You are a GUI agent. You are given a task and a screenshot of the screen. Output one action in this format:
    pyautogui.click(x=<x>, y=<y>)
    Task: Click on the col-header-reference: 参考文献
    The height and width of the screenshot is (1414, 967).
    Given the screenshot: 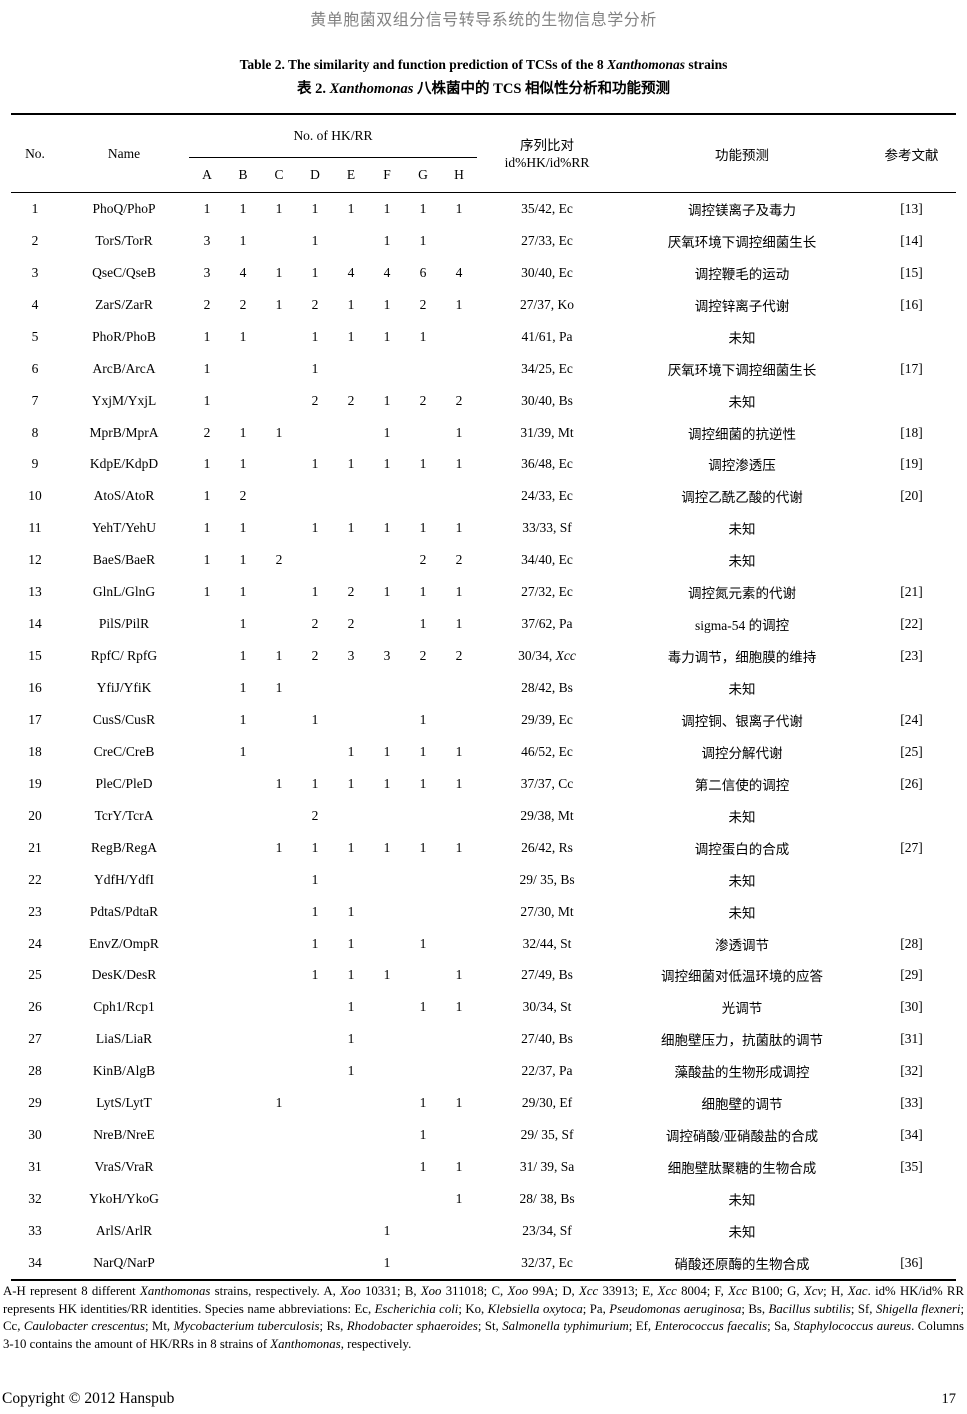 What is the action you would take?
    pyautogui.click(x=911, y=155)
    